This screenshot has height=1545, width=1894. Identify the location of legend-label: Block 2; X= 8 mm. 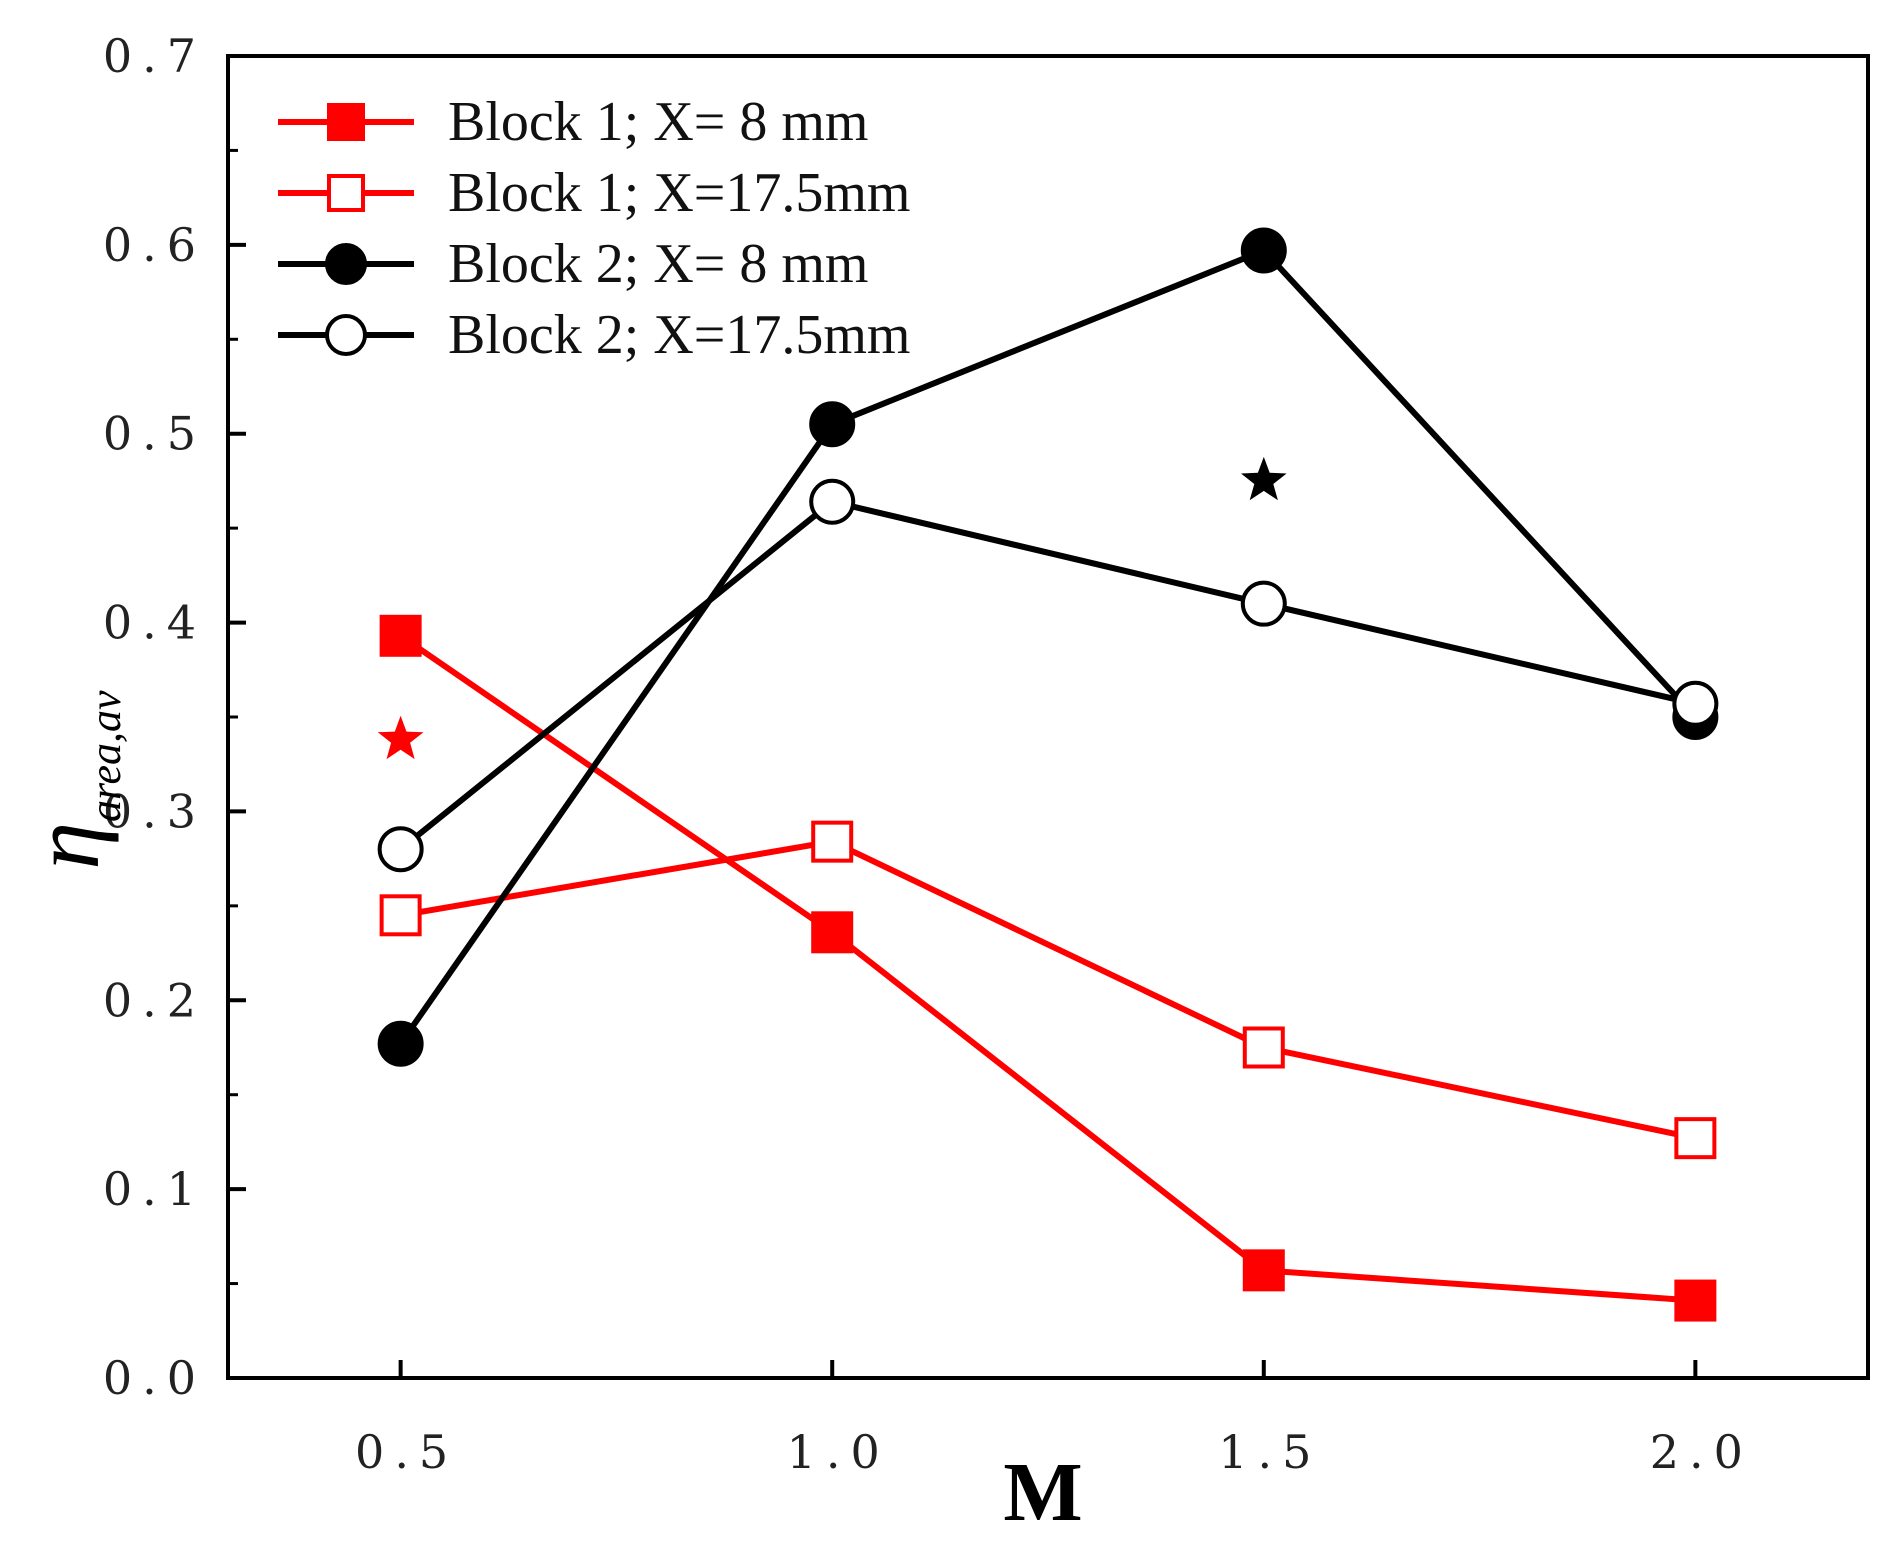
(658, 264).